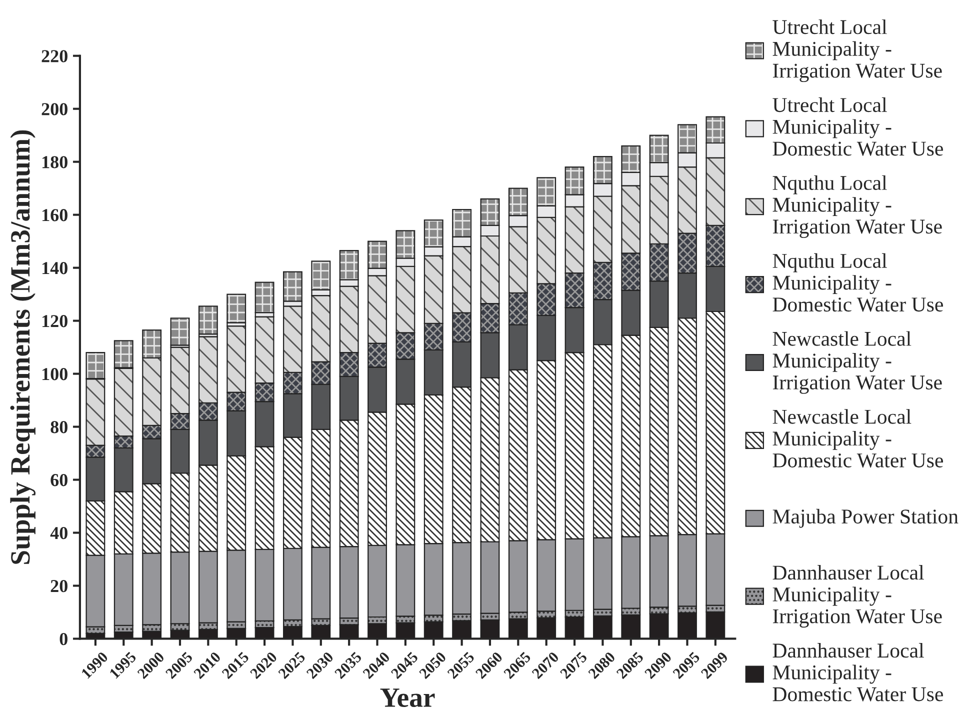 This screenshot has width=975, height=725. I want to click on y-tick-label: 140, so click(55, 268).